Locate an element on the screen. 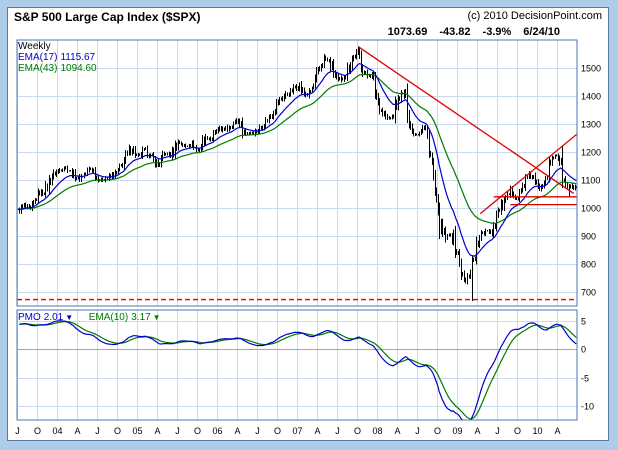 Image resolution: width=618 pixels, height=450 pixels. svg-text: 1100 is located at coordinates (590, 181).